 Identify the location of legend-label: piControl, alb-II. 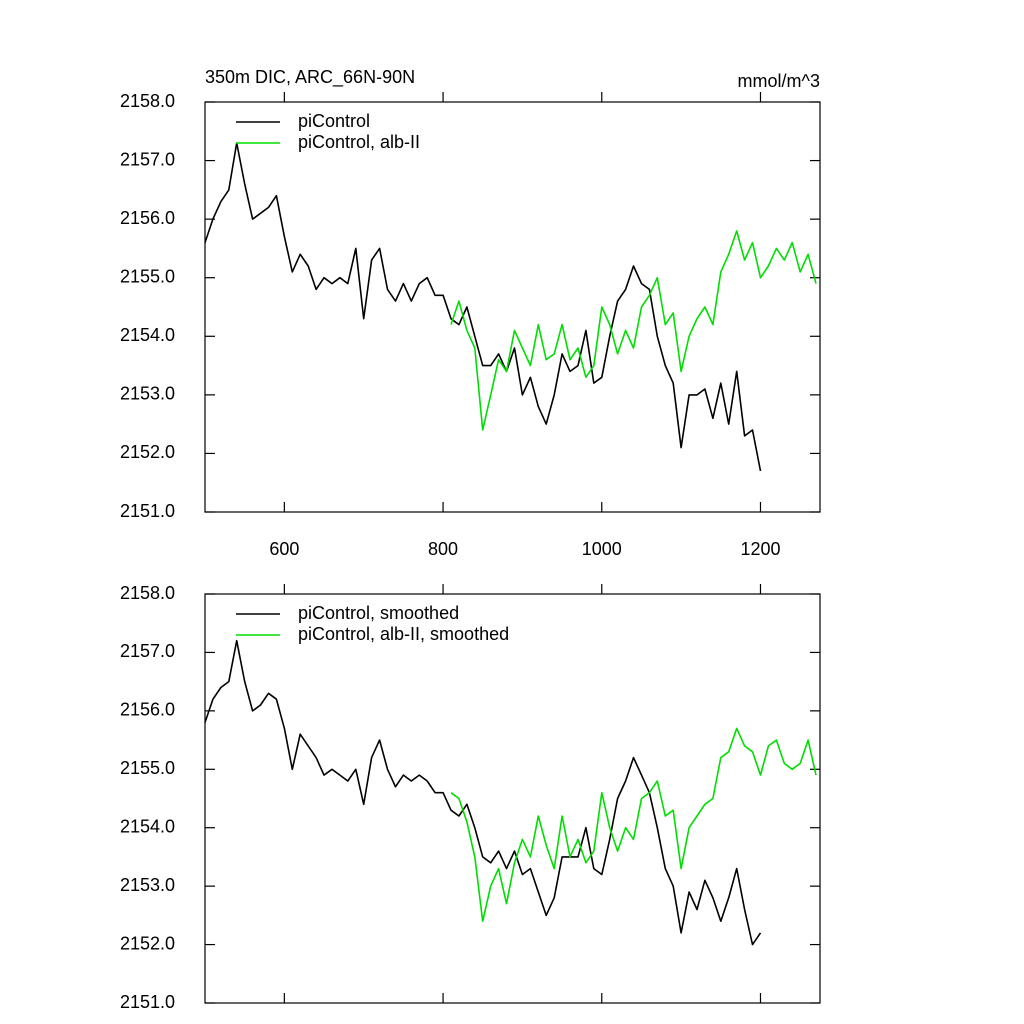
(359, 142).